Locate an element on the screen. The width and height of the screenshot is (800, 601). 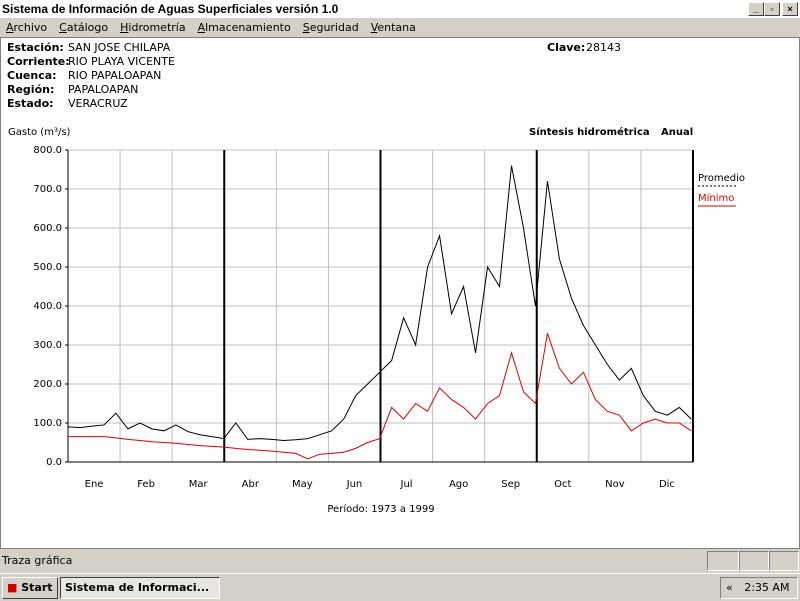
chart-title: Síntesis hidrométrica is located at coordinates (589, 132).